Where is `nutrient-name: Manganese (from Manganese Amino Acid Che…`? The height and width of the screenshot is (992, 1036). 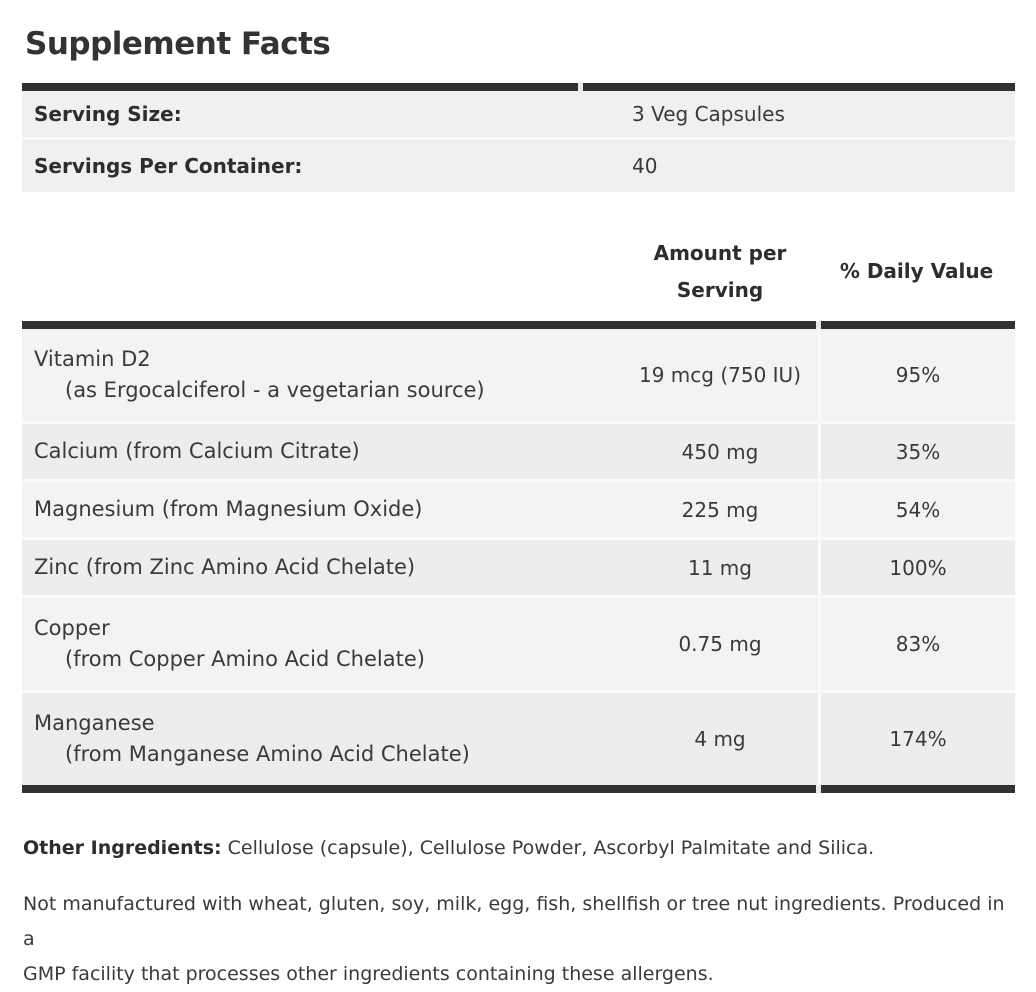 nutrient-name: Manganese (from Manganese Amino Acid Che… is located at coordinates (322, 739).